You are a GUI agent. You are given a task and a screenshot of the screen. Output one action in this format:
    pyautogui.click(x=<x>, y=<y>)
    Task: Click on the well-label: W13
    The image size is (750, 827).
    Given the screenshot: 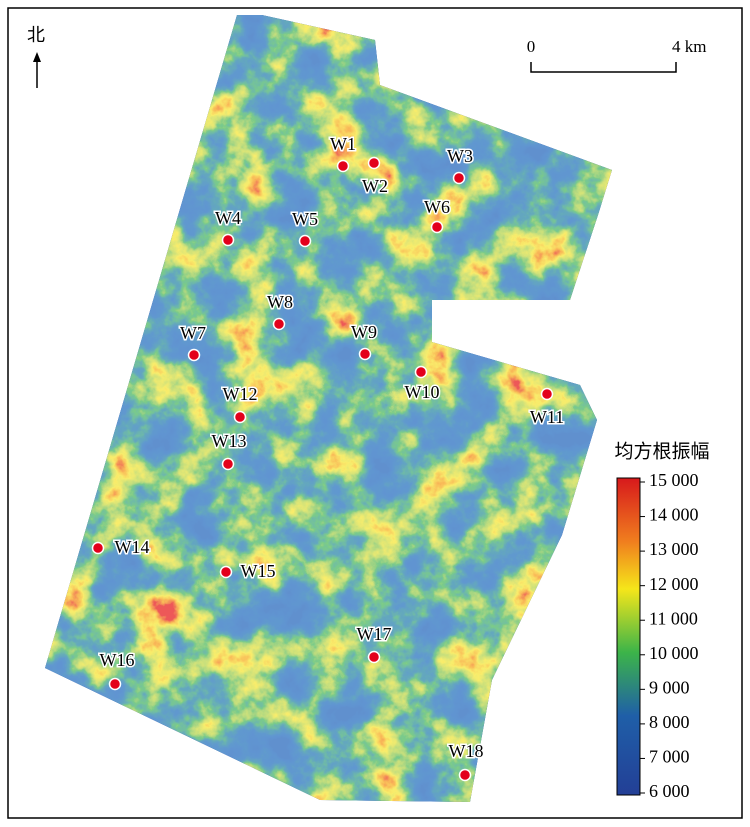 What is the action you would take?
    pyautogui.click(x=229, y=441)
    